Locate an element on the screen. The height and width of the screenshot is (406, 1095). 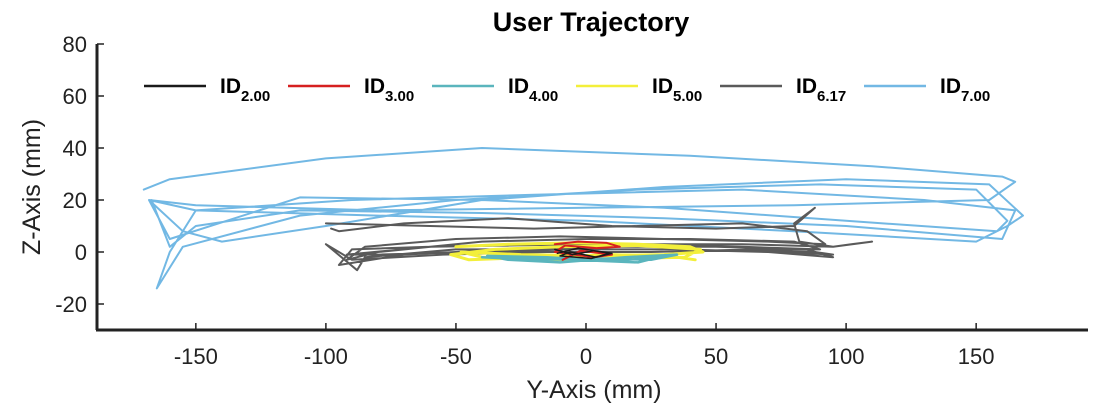
y-tick-label: 0 is located at coordinates (81, 252).